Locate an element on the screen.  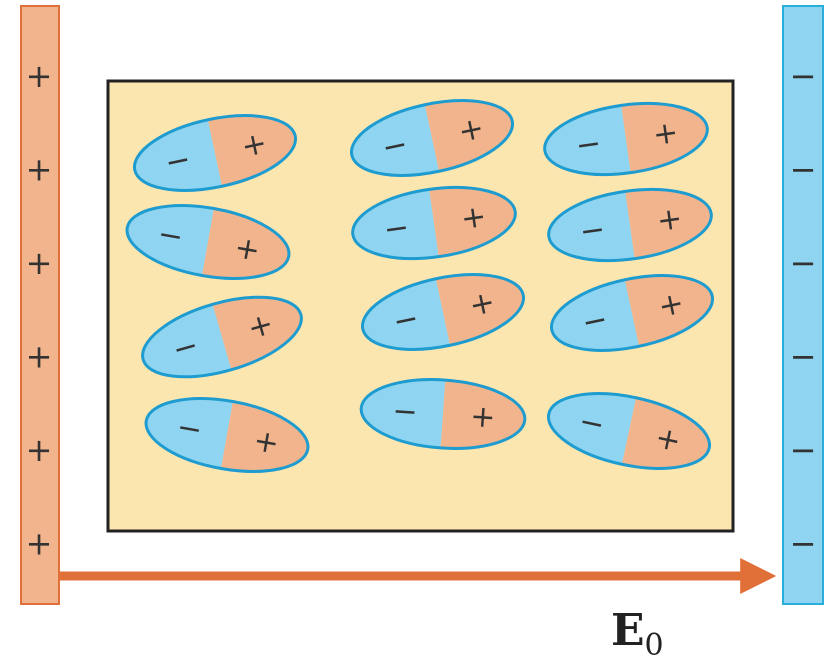
negative-plate: − − − − − − is located at coordinates (803, 305).